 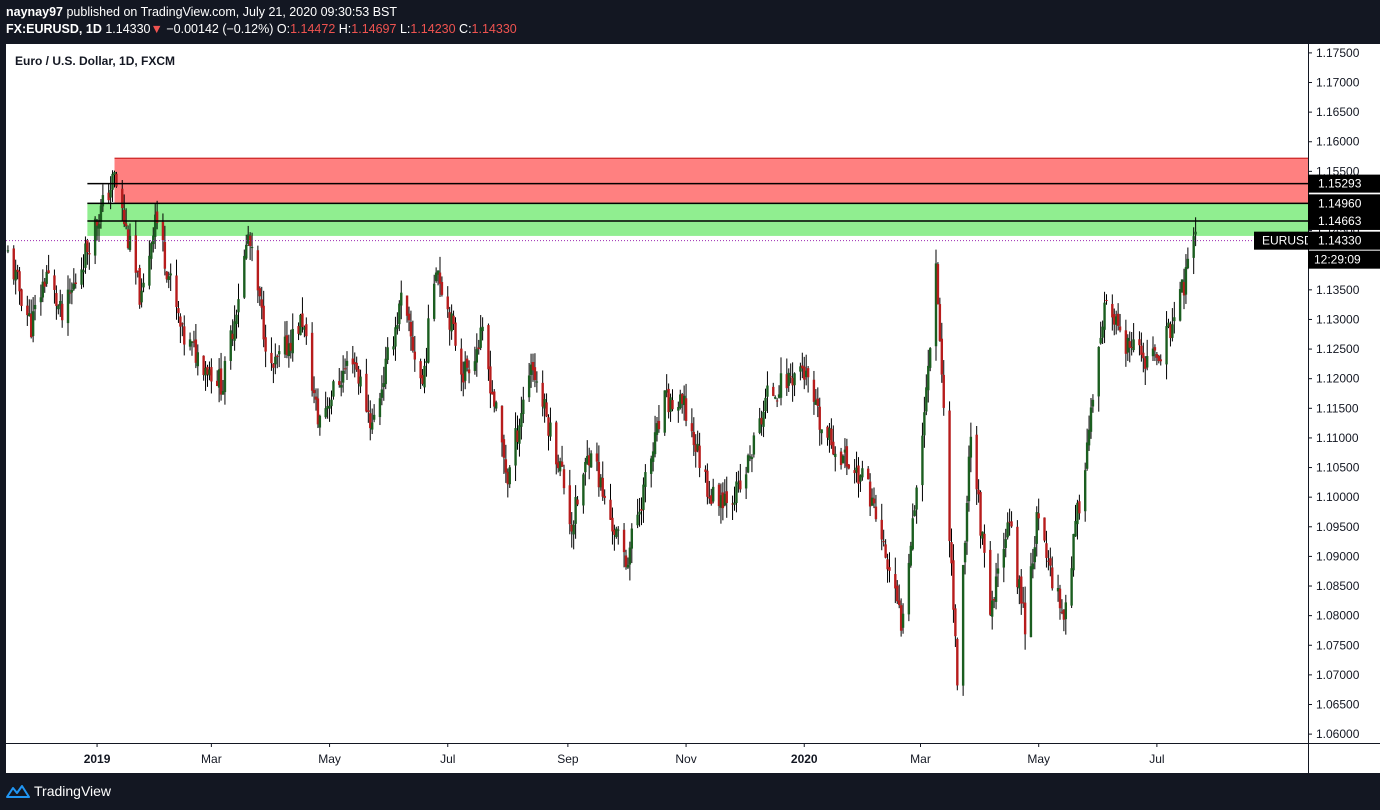 I want to click on high-value: 1.14697, so click(x=374, y=29).